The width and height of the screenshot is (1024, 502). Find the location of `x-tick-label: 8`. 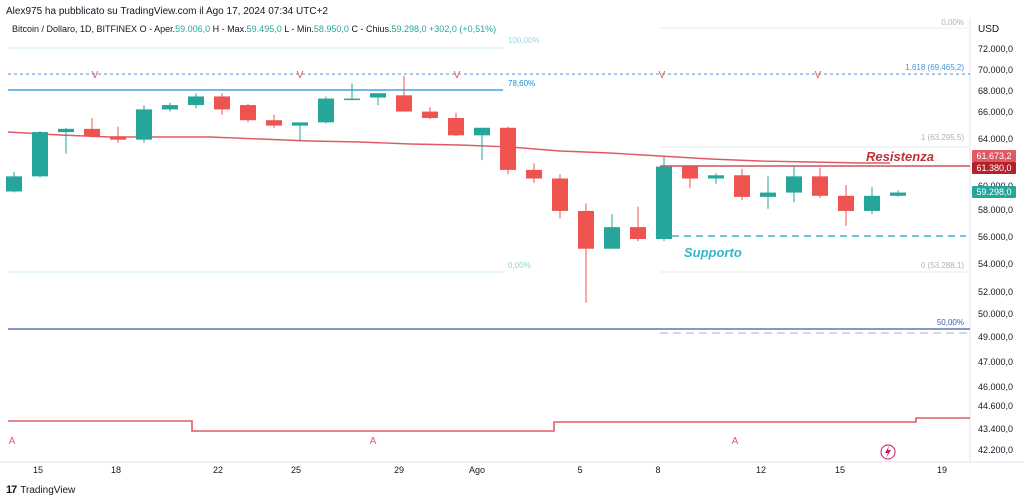

x-tick-label: 8 is located at coordinates (657, 470).